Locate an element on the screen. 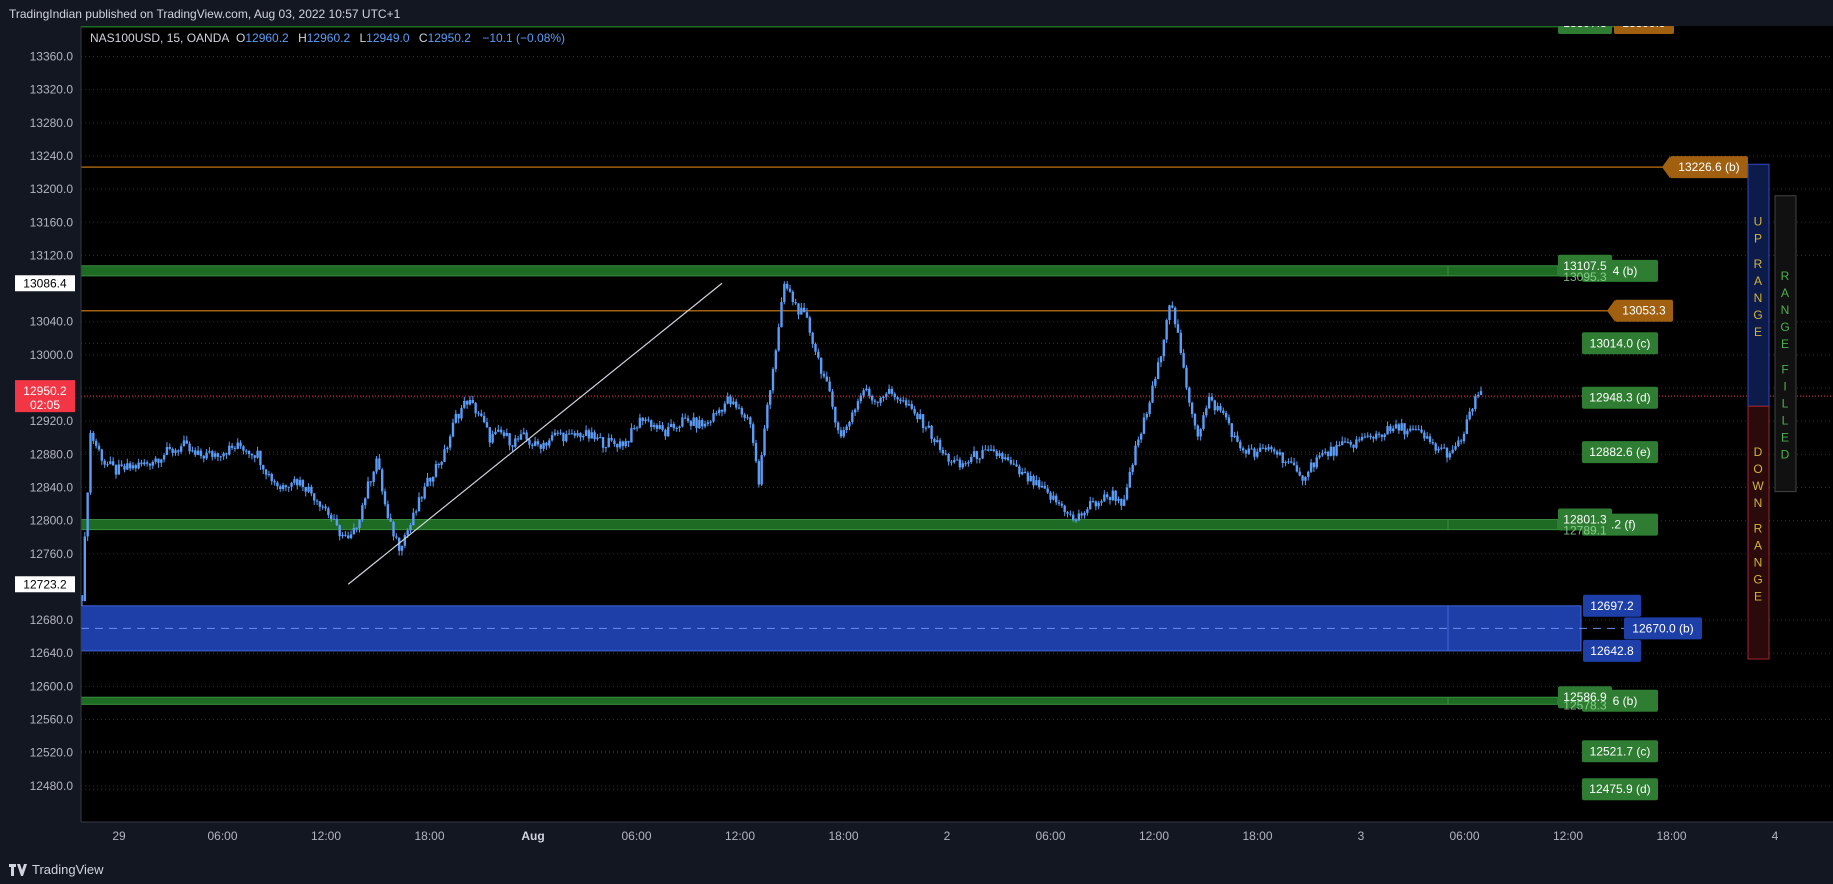  top-cut-label-a: 13397.3 is located at coordinates (1585, 28).